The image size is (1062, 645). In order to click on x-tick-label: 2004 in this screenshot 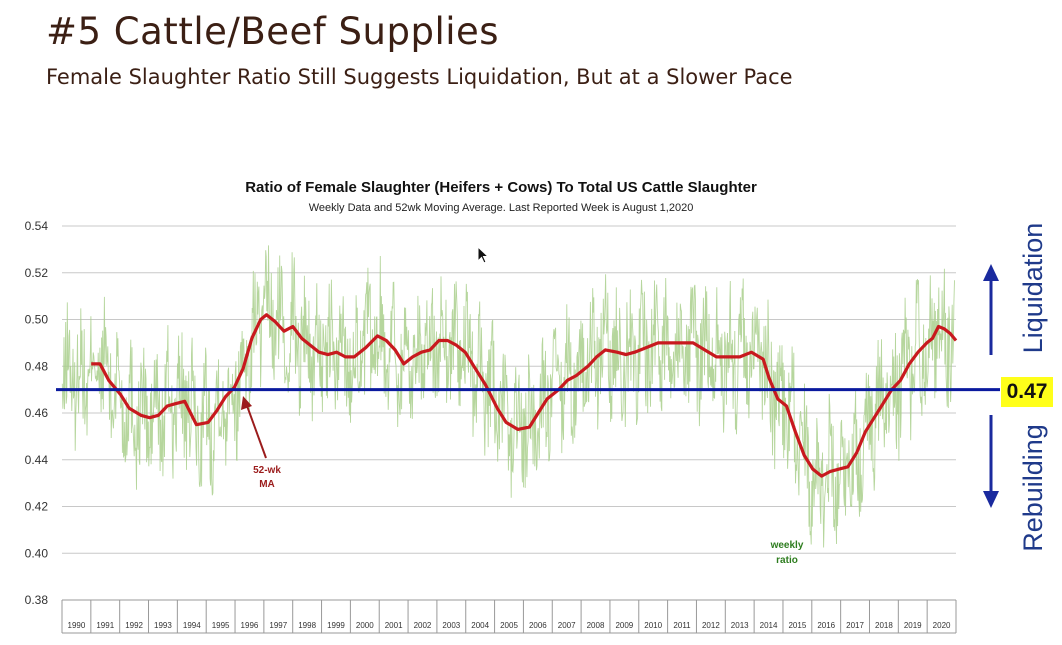, I will do `click(480, 625)`.